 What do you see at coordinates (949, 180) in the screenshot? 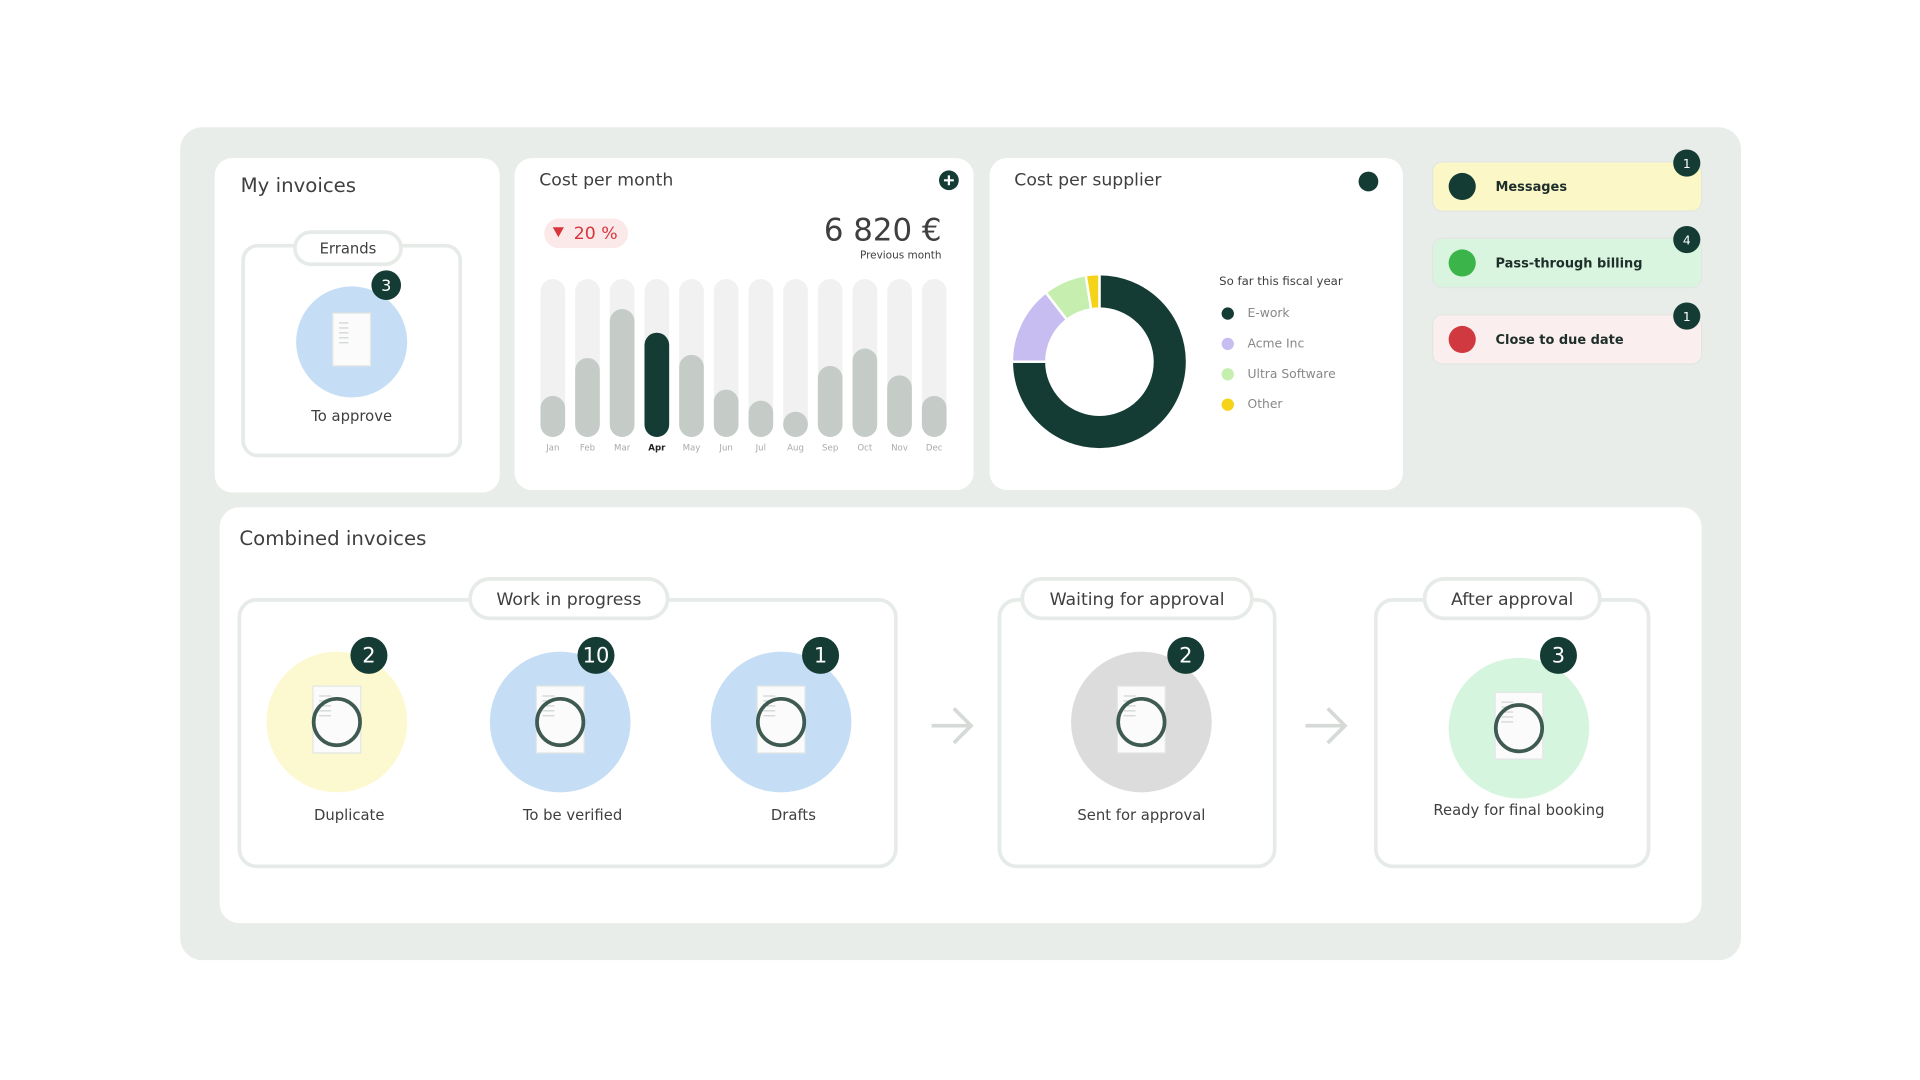
I see `add-button` at bounding box center [949, 180].